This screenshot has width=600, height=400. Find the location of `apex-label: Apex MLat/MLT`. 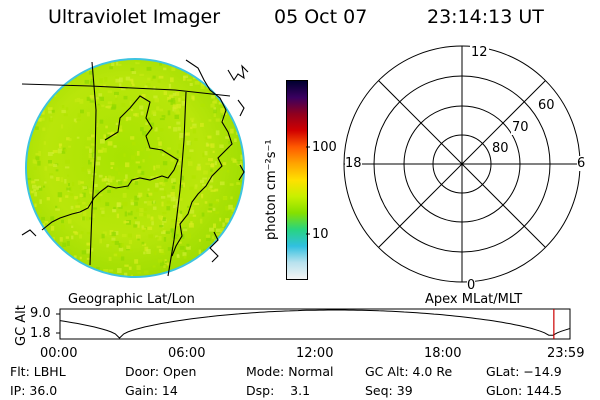

apex-label: Apex MLat/MLT is located at coordinates (474, 299).